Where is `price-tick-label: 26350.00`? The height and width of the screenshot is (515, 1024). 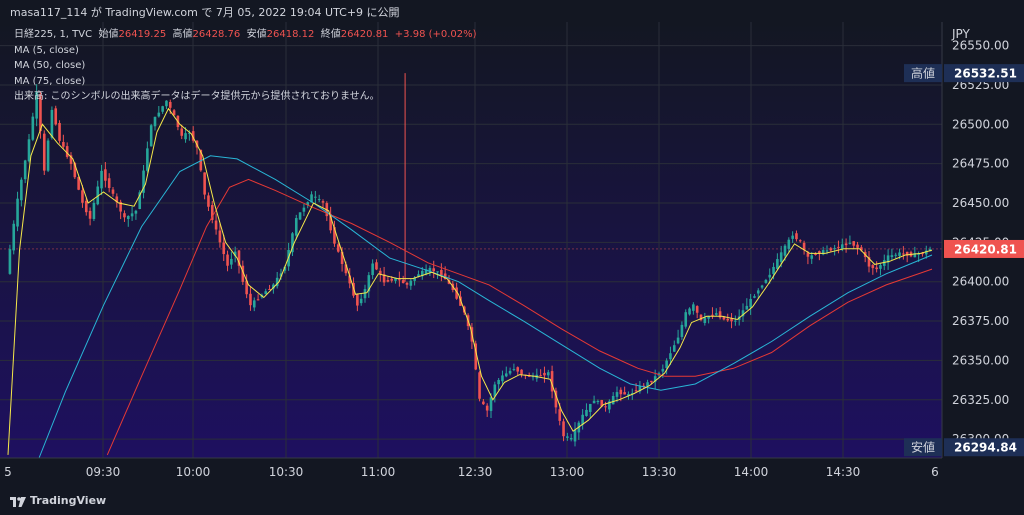
price-tick-label: 26350.00 is located at coordinates (980, 360).